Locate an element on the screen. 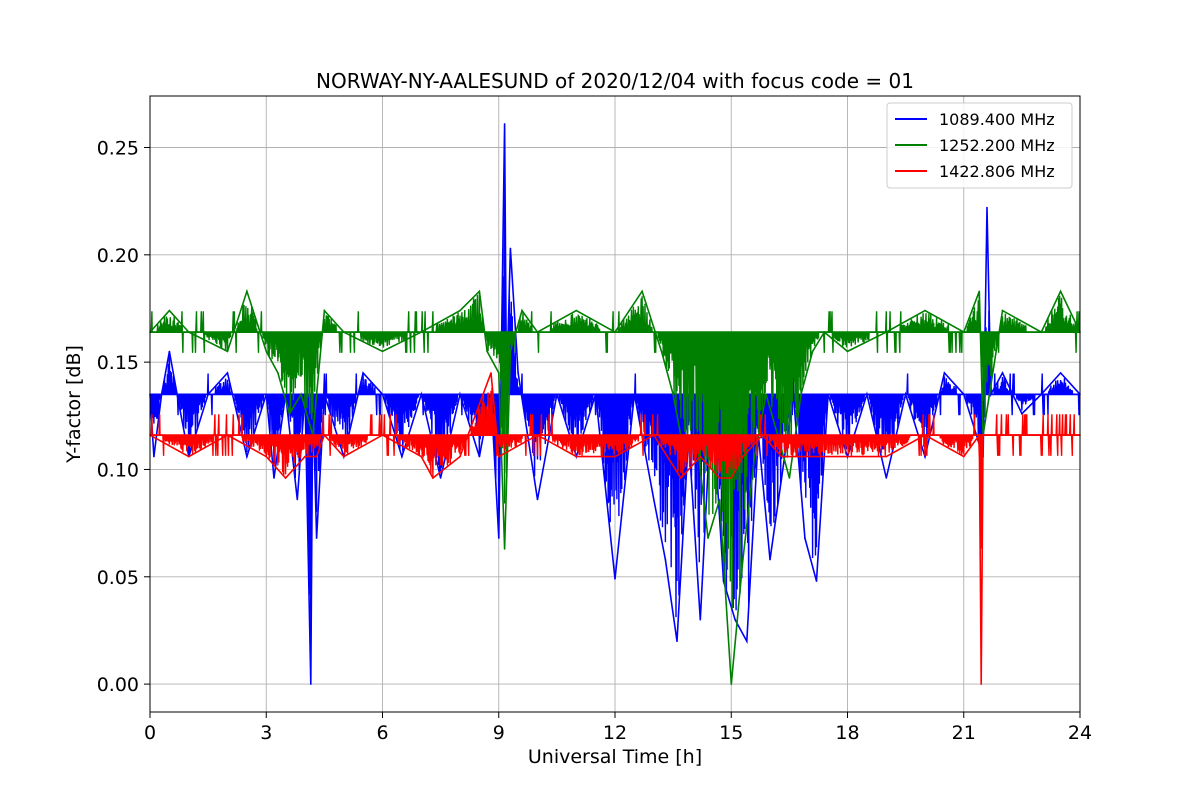 The image size is (1200, 800). x-tick-label: 3 is located at coordinates (266, 733).